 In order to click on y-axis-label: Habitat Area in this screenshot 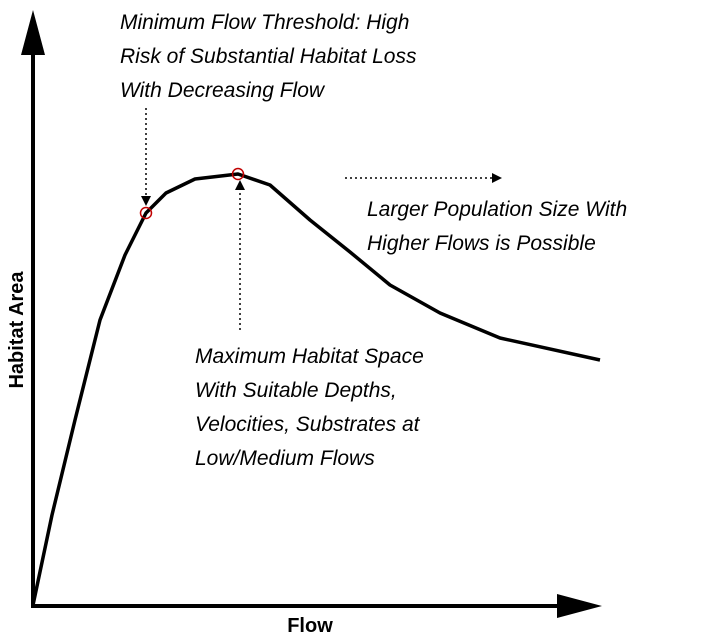, I will do `click(17, 330)`.